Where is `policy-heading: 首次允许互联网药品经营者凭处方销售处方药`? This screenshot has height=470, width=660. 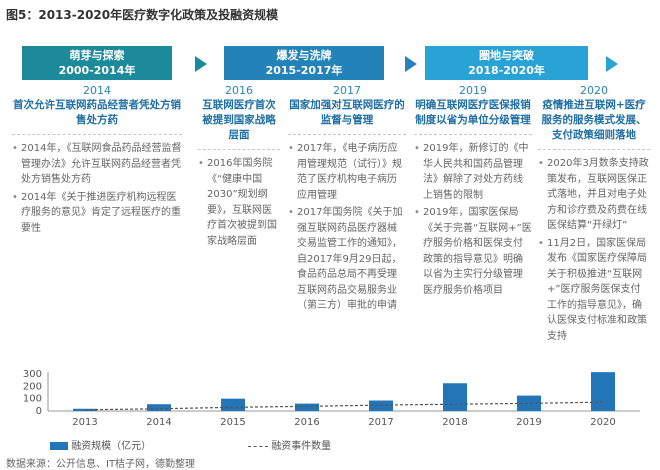 policy-heading: 首次允许互联网药品经营者凭处方销售处方药 is located at coordinates (97, 112).